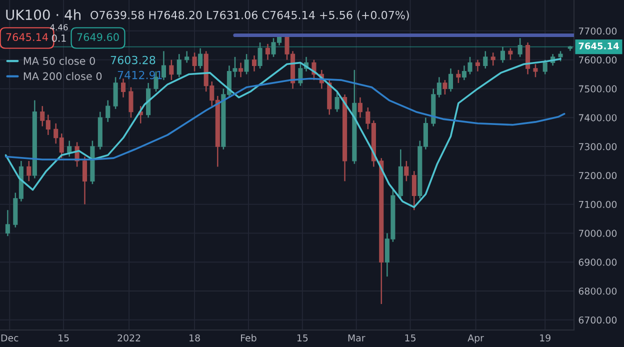 Image resolution: width=624 pixels, height=347 pixels. What do you see at coordinates (63, 76) in the screenshot?
I see `legend-label: MA 200 close 0` at bounding box center [63, 76].